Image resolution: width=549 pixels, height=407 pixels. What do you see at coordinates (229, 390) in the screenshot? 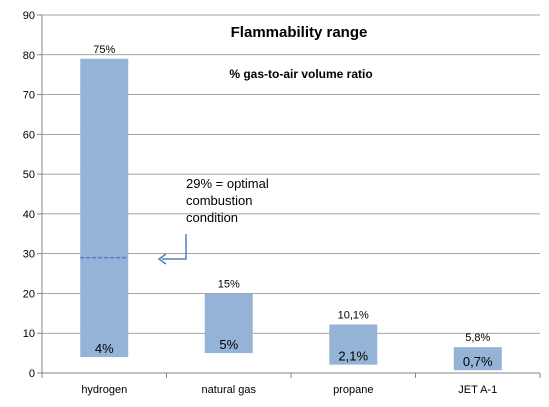
I see `category-label: natural gas` at bounding box center [229, 390].